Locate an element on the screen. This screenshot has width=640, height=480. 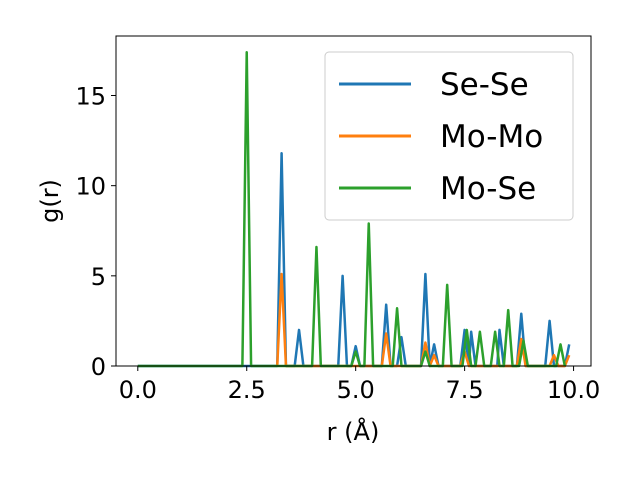
x-tick-label: 5.0 is located at coordinates (356, 390).